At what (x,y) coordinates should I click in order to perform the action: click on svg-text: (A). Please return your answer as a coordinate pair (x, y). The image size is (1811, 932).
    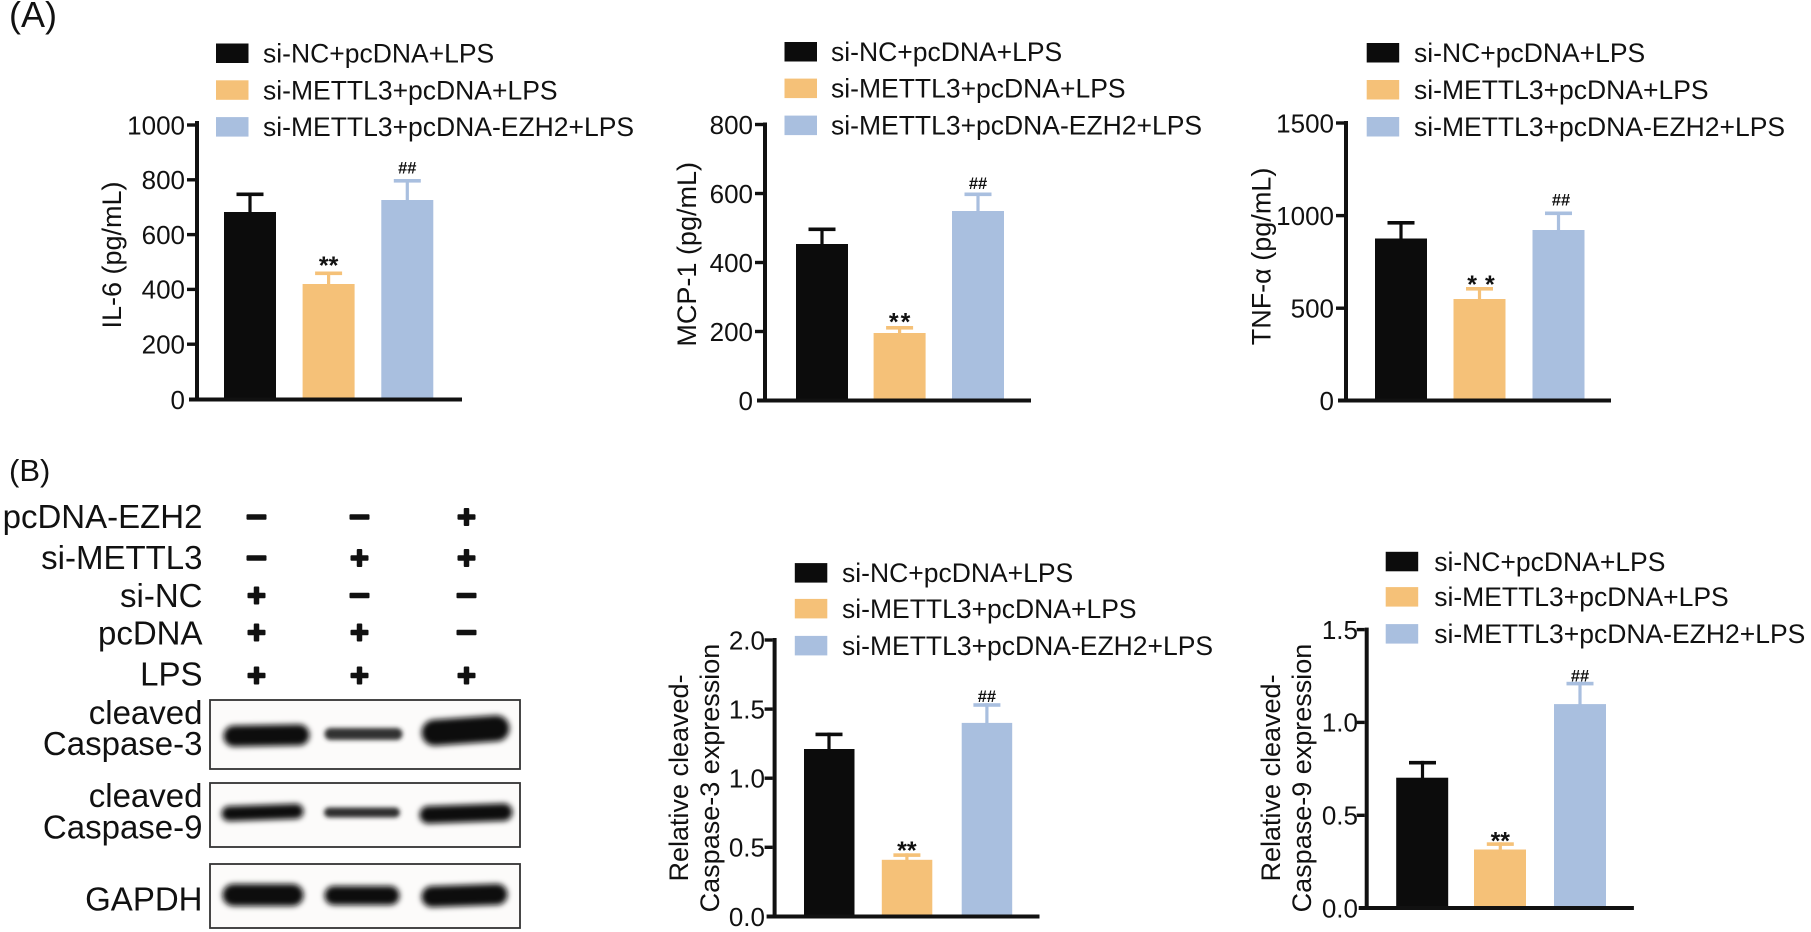
    Looking at the image, I should click on (33, 17).